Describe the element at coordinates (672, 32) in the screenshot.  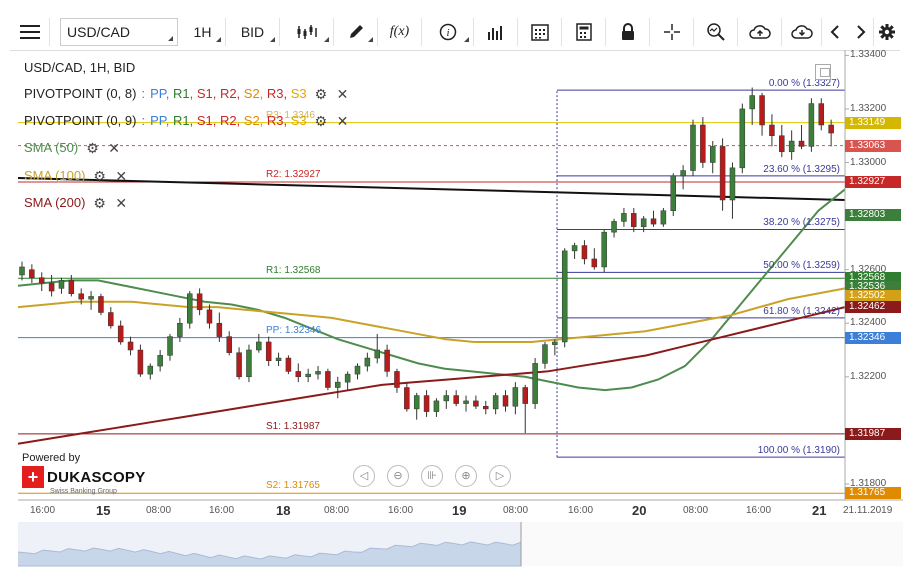
I see `crosshair-button` at that location.